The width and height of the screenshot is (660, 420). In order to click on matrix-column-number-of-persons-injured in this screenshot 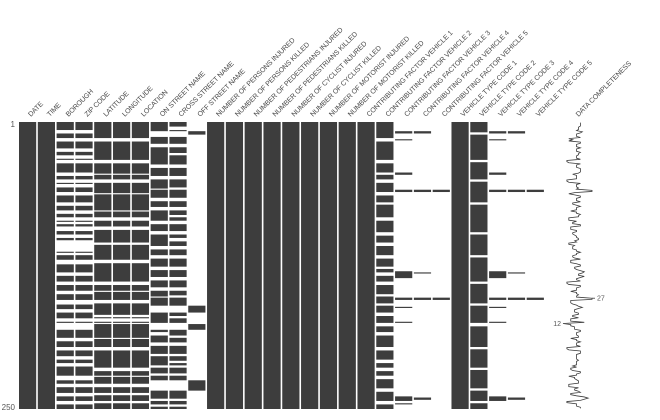, I will do `click(216, 265)`.